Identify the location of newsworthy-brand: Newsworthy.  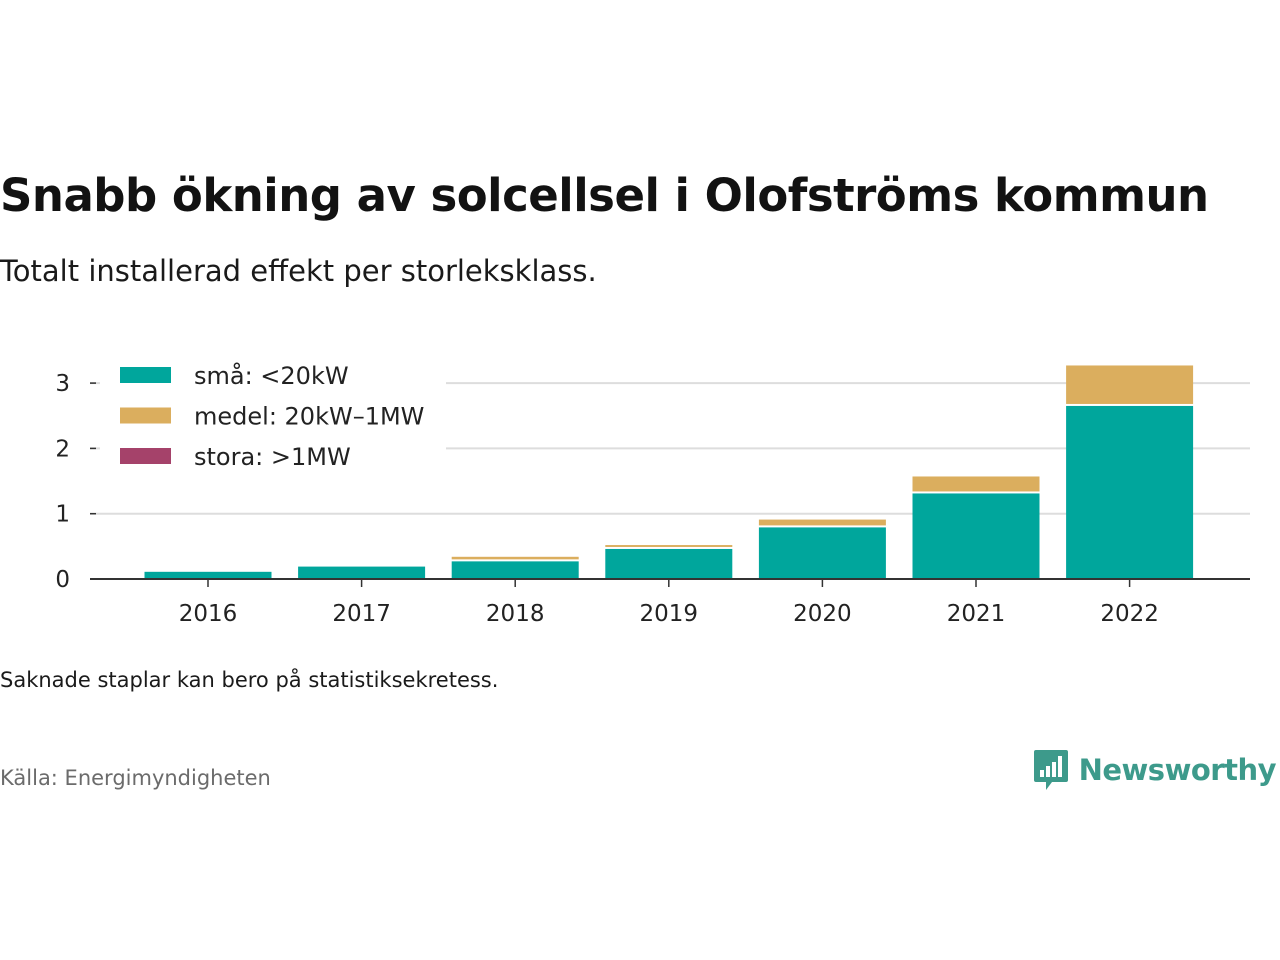
(1155, 770).